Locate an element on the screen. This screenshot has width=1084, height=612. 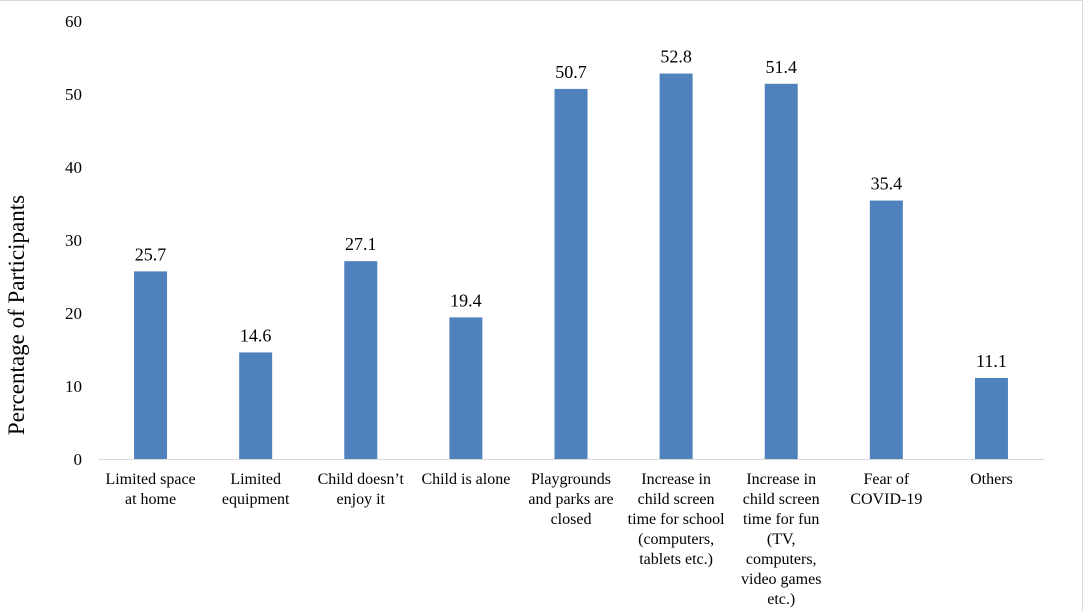
x-tick-label: Child doesn’t enjoy it is located at coordinates (361, 489).